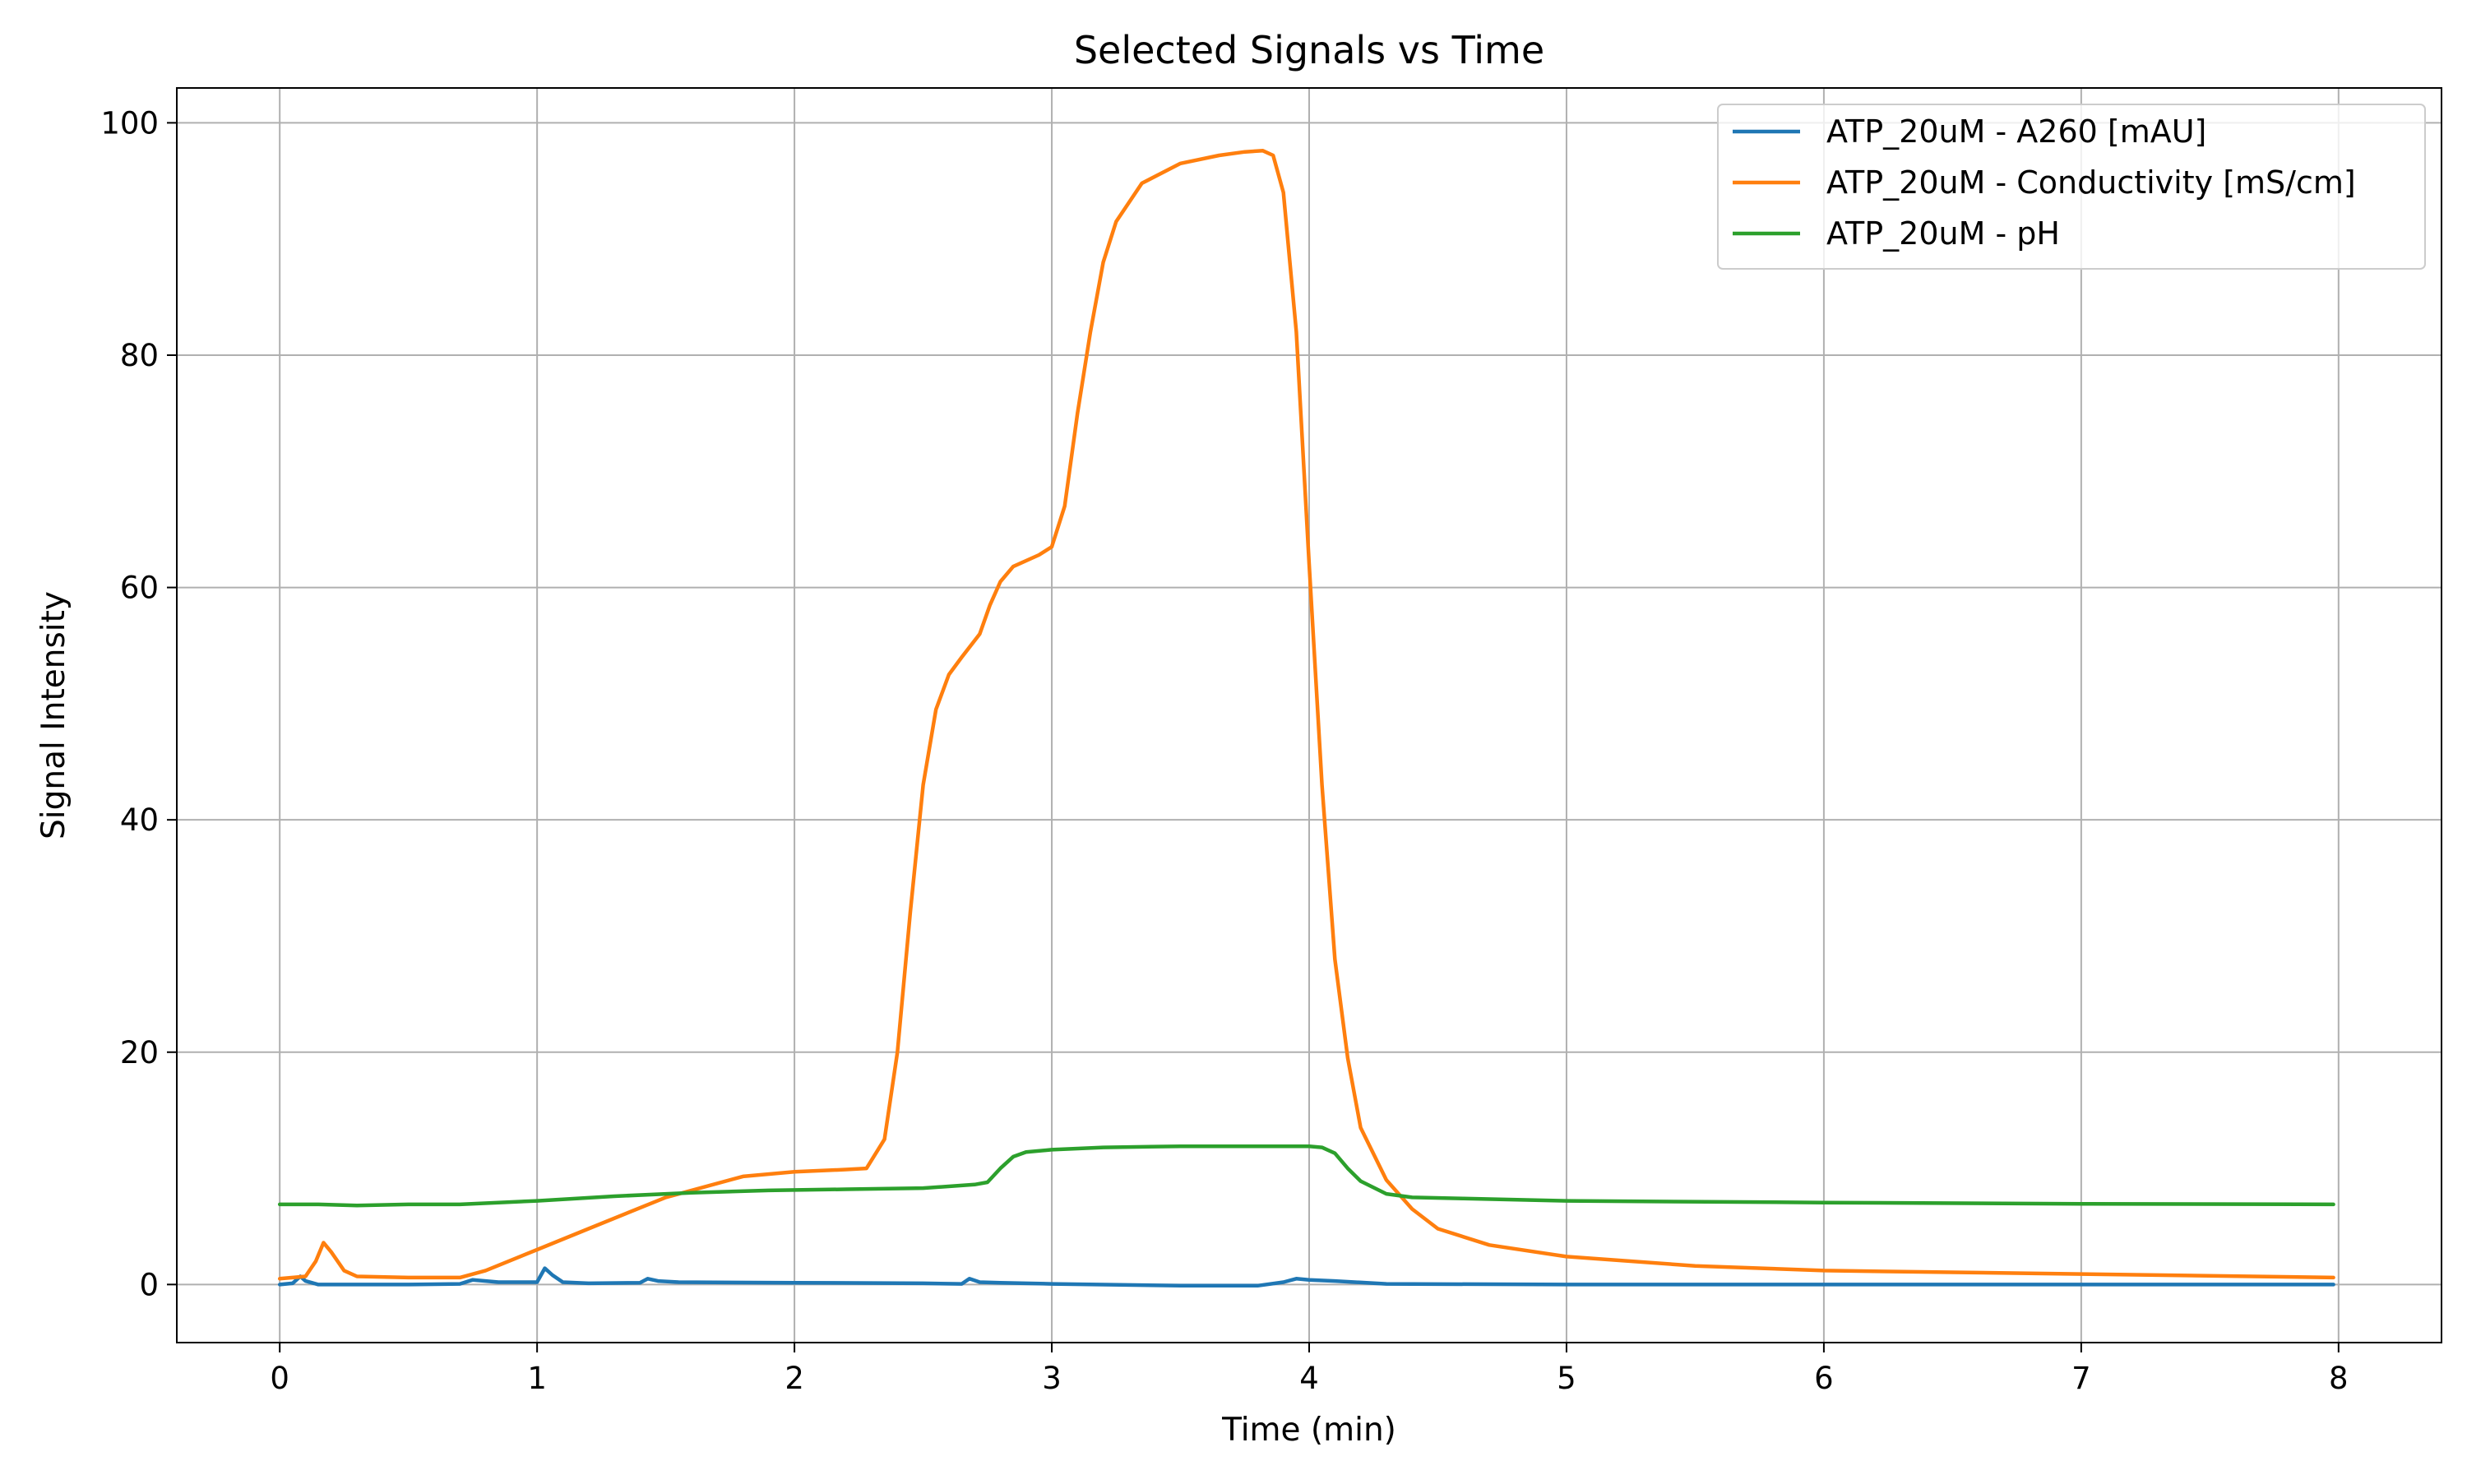 The image size is (2467, 1484). I want to click on x-tick-label: 7, so click(2081, 1379).